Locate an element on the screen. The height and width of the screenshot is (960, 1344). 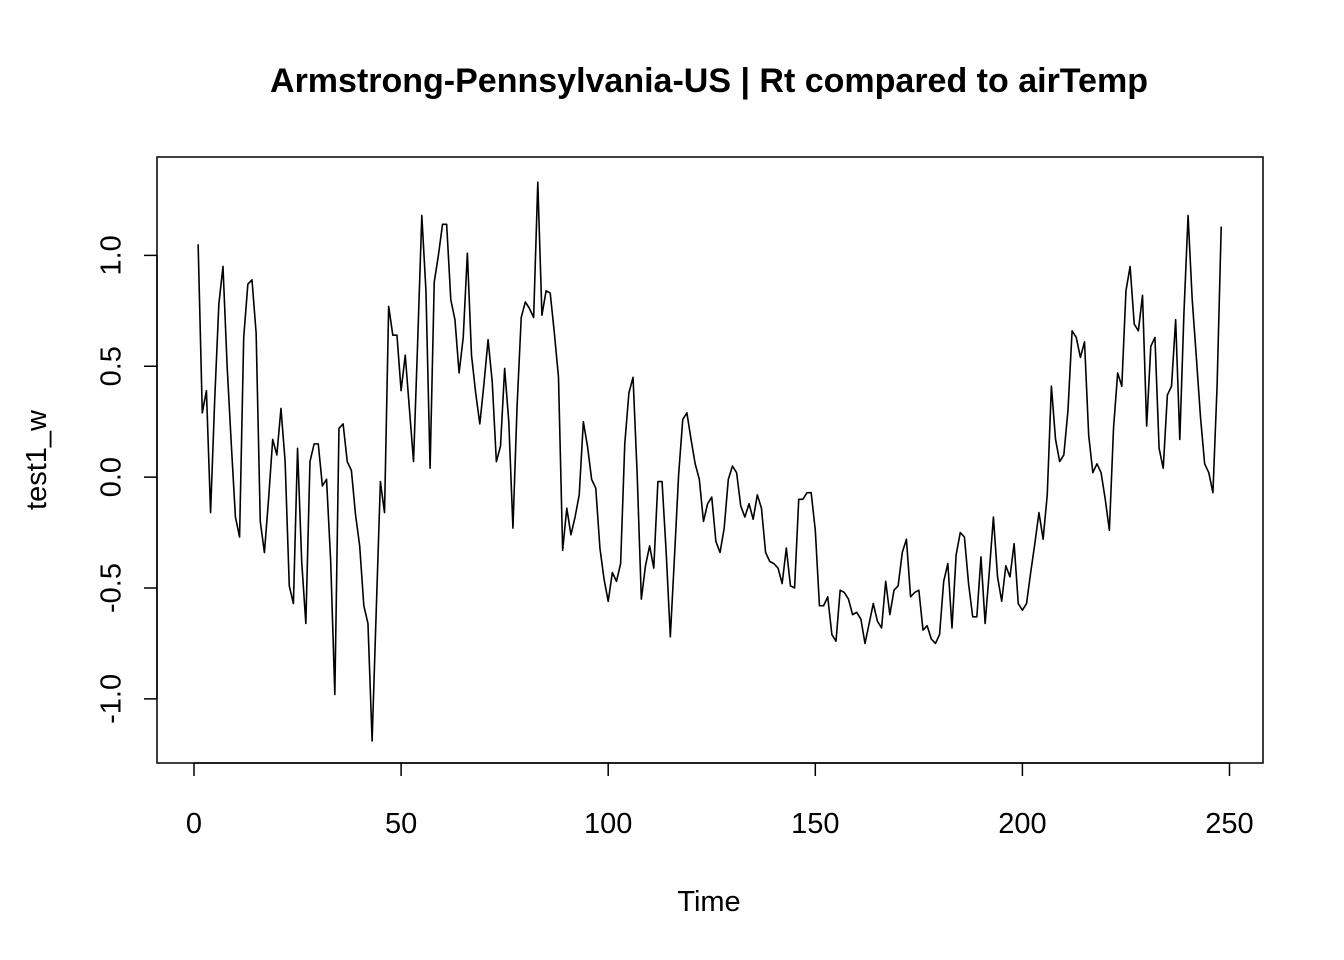
x-tick-label: 200 is located at coordinates (1022, 824).